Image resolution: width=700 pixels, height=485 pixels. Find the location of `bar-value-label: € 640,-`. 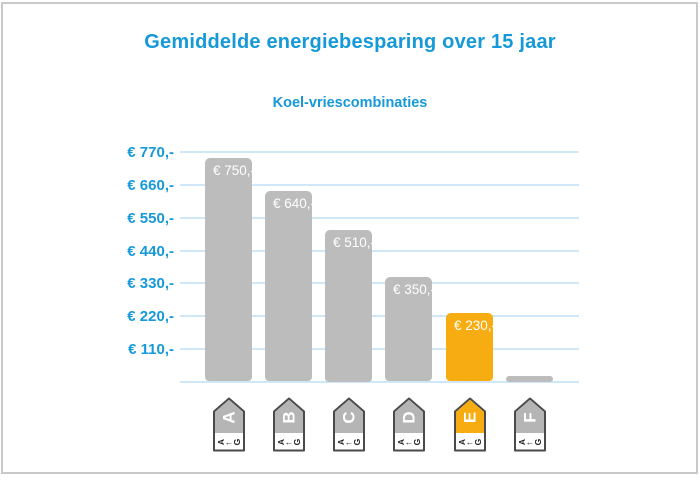

bar-value-label: € 640,- is located at coordinates (294, 203).